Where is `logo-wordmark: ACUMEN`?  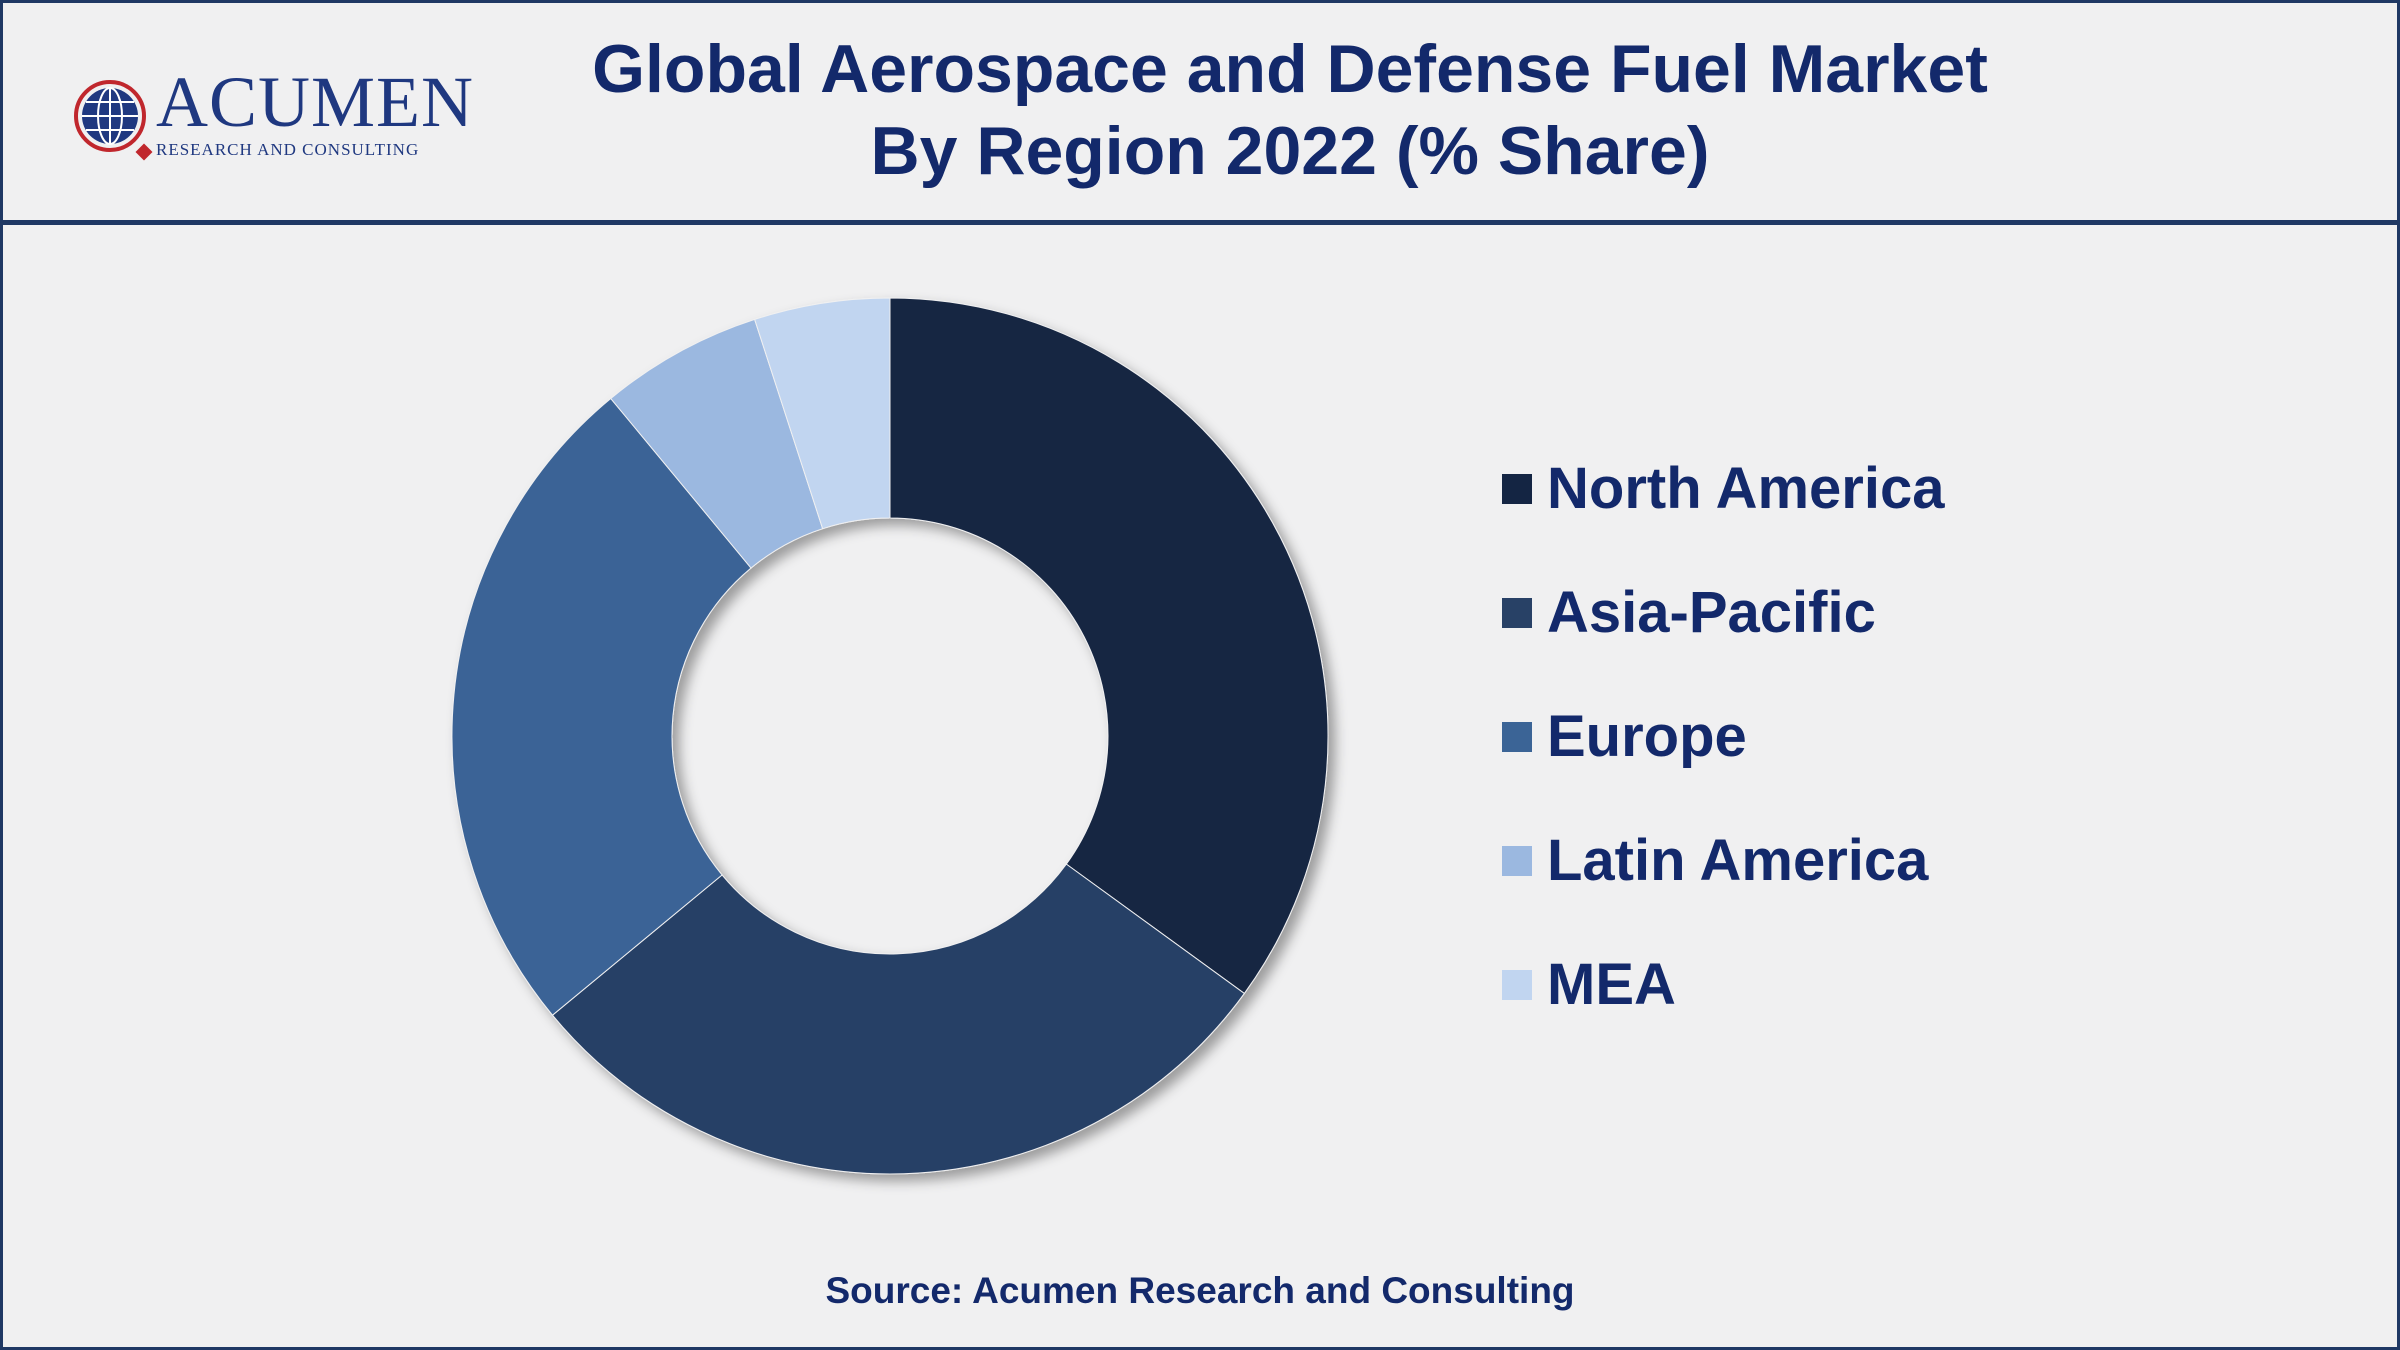
logo-wordmark: ACUMEN is located at coordinates (315, 102).